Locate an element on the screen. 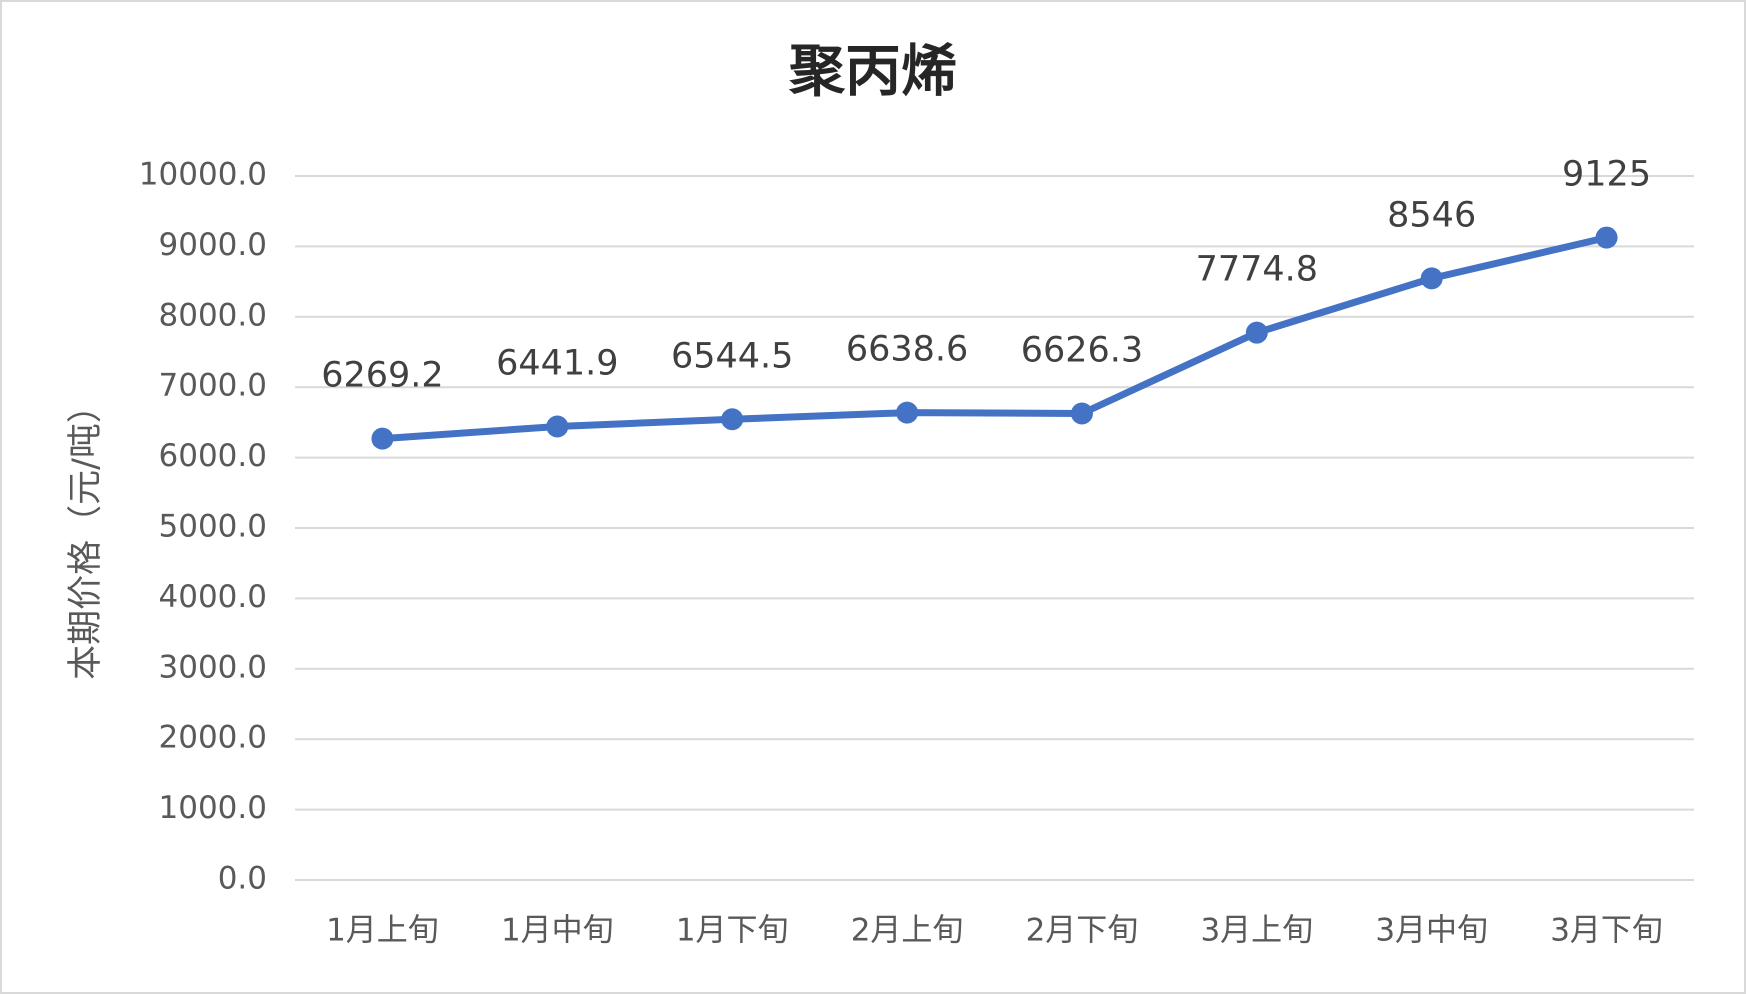  x-tick-label: 1月下旬 is located at coordinates (732, 931).